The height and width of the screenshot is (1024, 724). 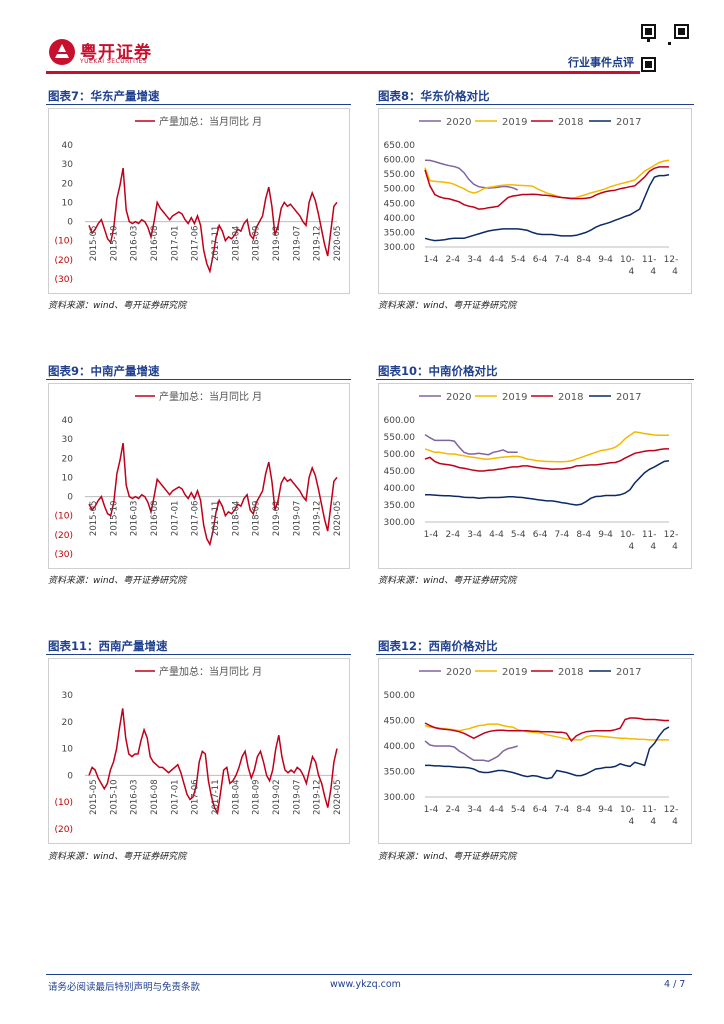 I want to click on y-tick-label: 10, so click(x=68, y=203).